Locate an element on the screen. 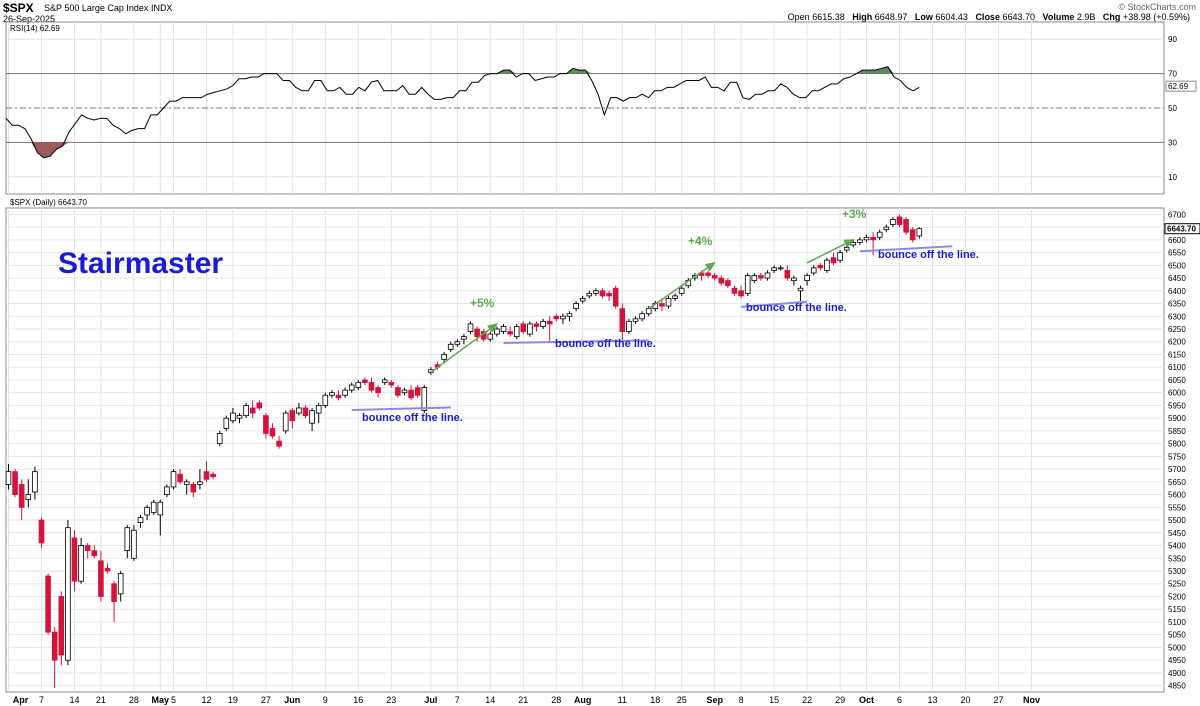 The height and width of the screenshot is (706, 1200). symbol-name: S&P 500 Large Cap Index is located at coordinates (96, 8).